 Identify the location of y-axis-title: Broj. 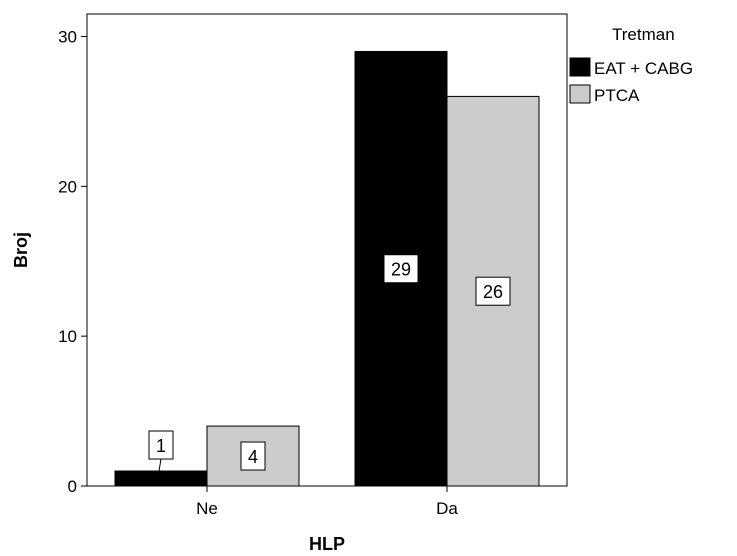
(21, 250).